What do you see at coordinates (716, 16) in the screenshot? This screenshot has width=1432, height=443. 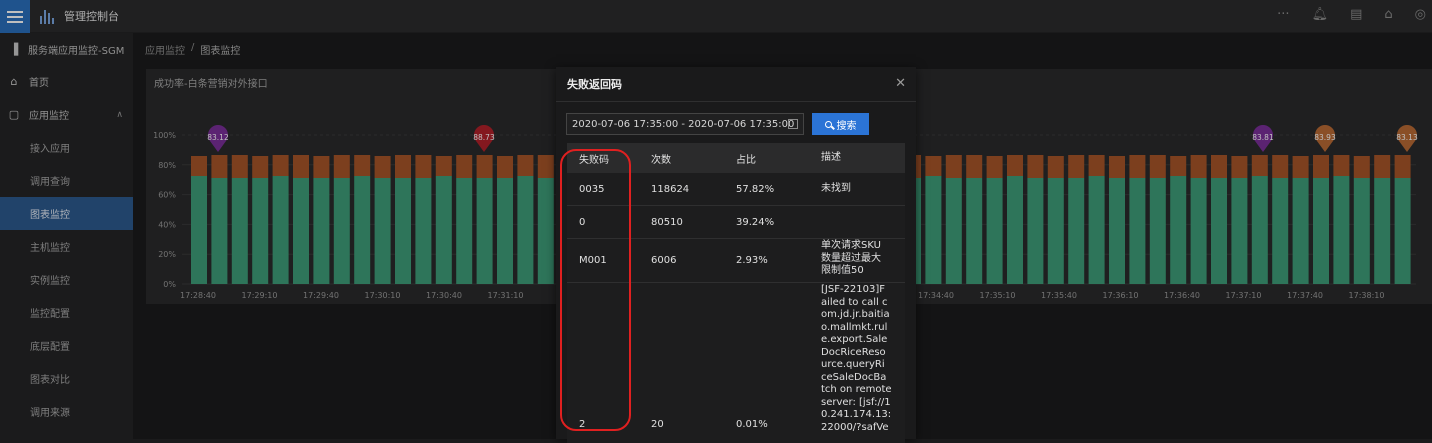 I see `top-bar: 管理控制台 ··· 🔔︎ ▤ ⌂ ◎` at bounding box center [716, 16].